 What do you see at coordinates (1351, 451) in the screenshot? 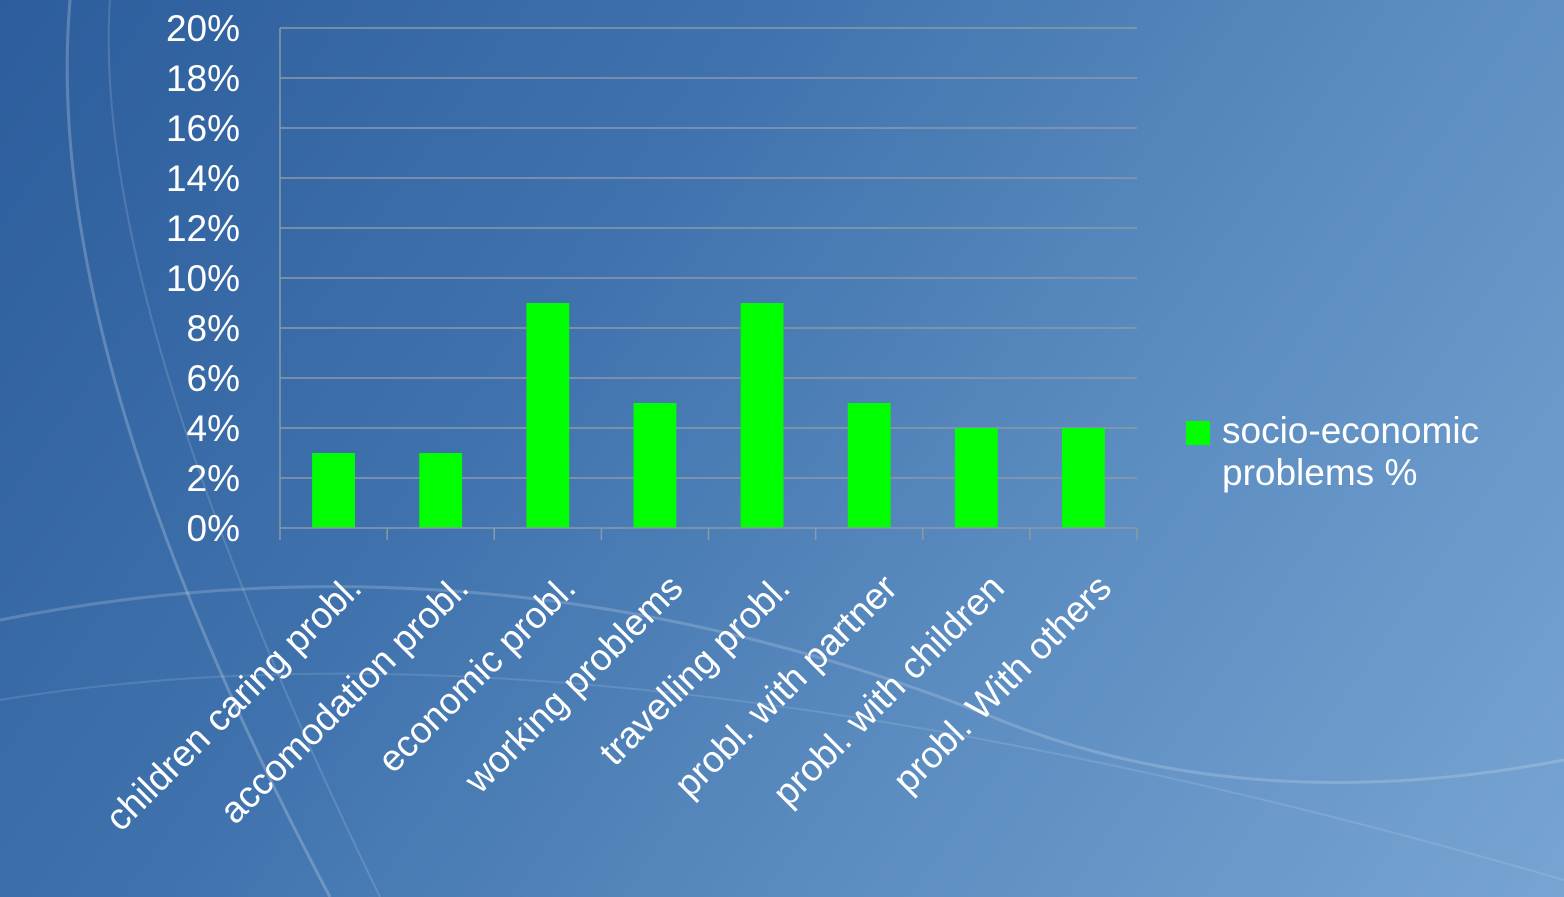
I see `legend-label: socio-economic problems %` at bounding box center [1351, 451].